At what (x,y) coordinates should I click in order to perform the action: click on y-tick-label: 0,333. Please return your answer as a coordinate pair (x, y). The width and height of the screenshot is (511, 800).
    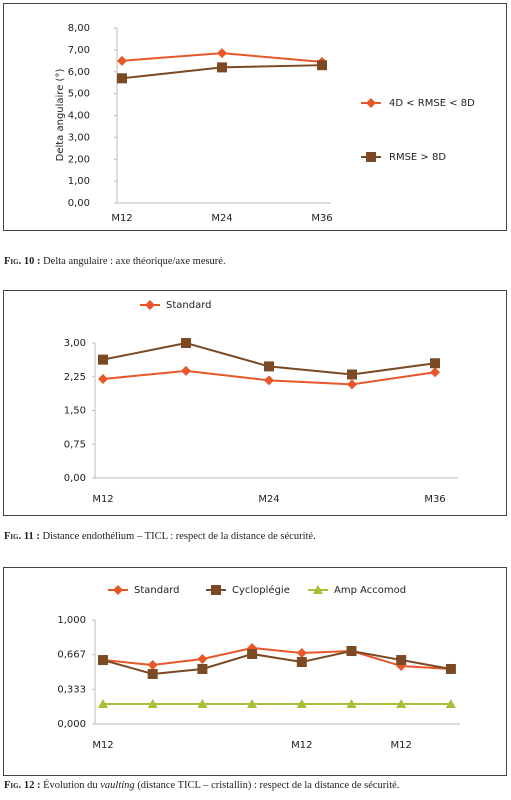
    Looking at the image, I should click on (71, 689).